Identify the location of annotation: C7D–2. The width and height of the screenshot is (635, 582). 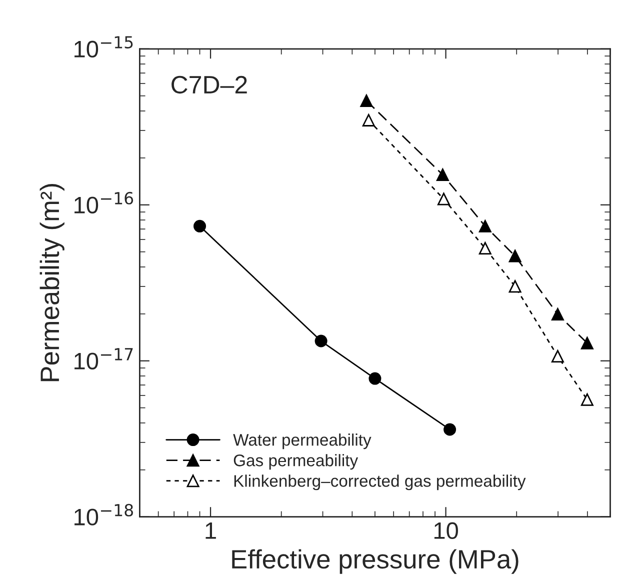
(209, 85).